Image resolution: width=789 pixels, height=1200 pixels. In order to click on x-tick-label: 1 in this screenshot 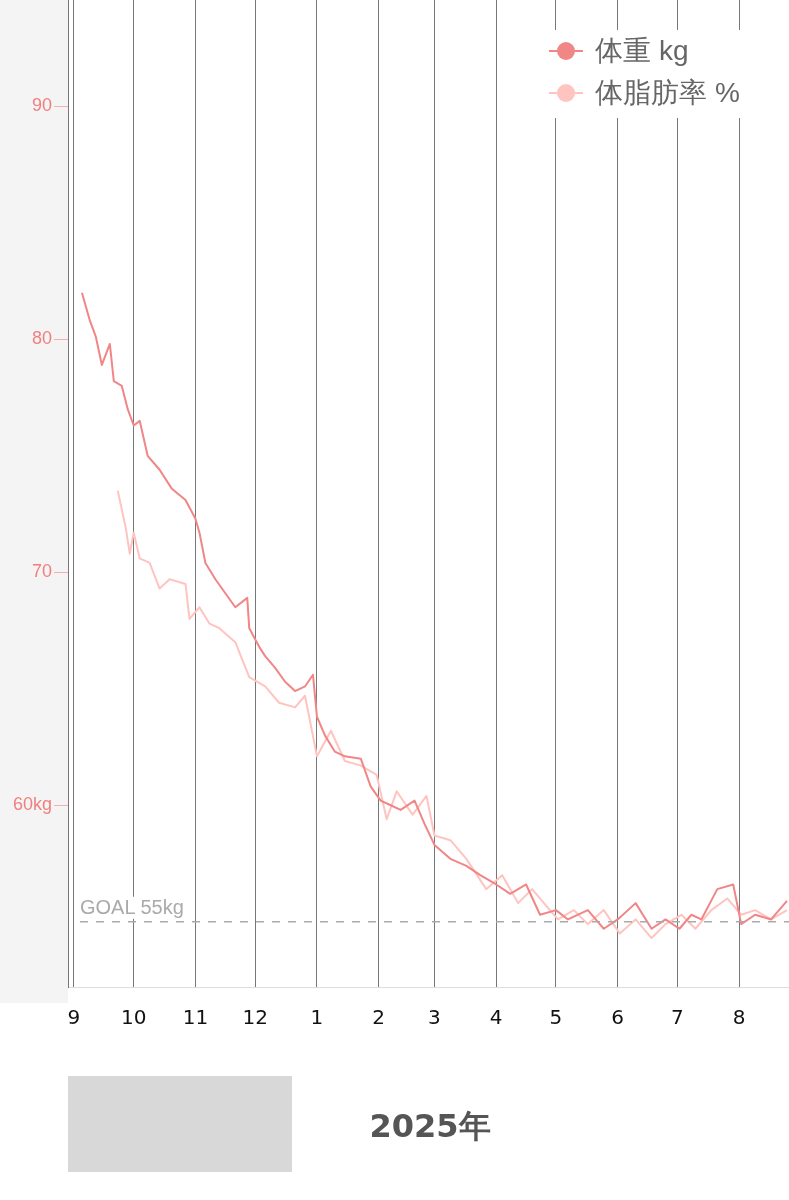, I will do `click(317, 1017)`.